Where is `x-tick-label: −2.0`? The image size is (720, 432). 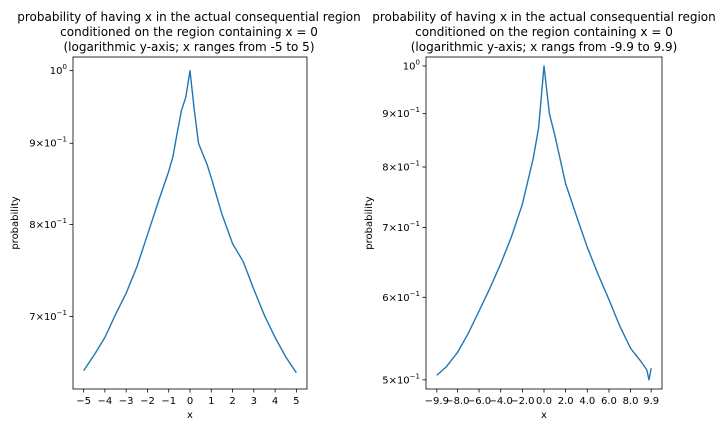
x-tick-label: −2.0 is located at coordinates (522, 401).